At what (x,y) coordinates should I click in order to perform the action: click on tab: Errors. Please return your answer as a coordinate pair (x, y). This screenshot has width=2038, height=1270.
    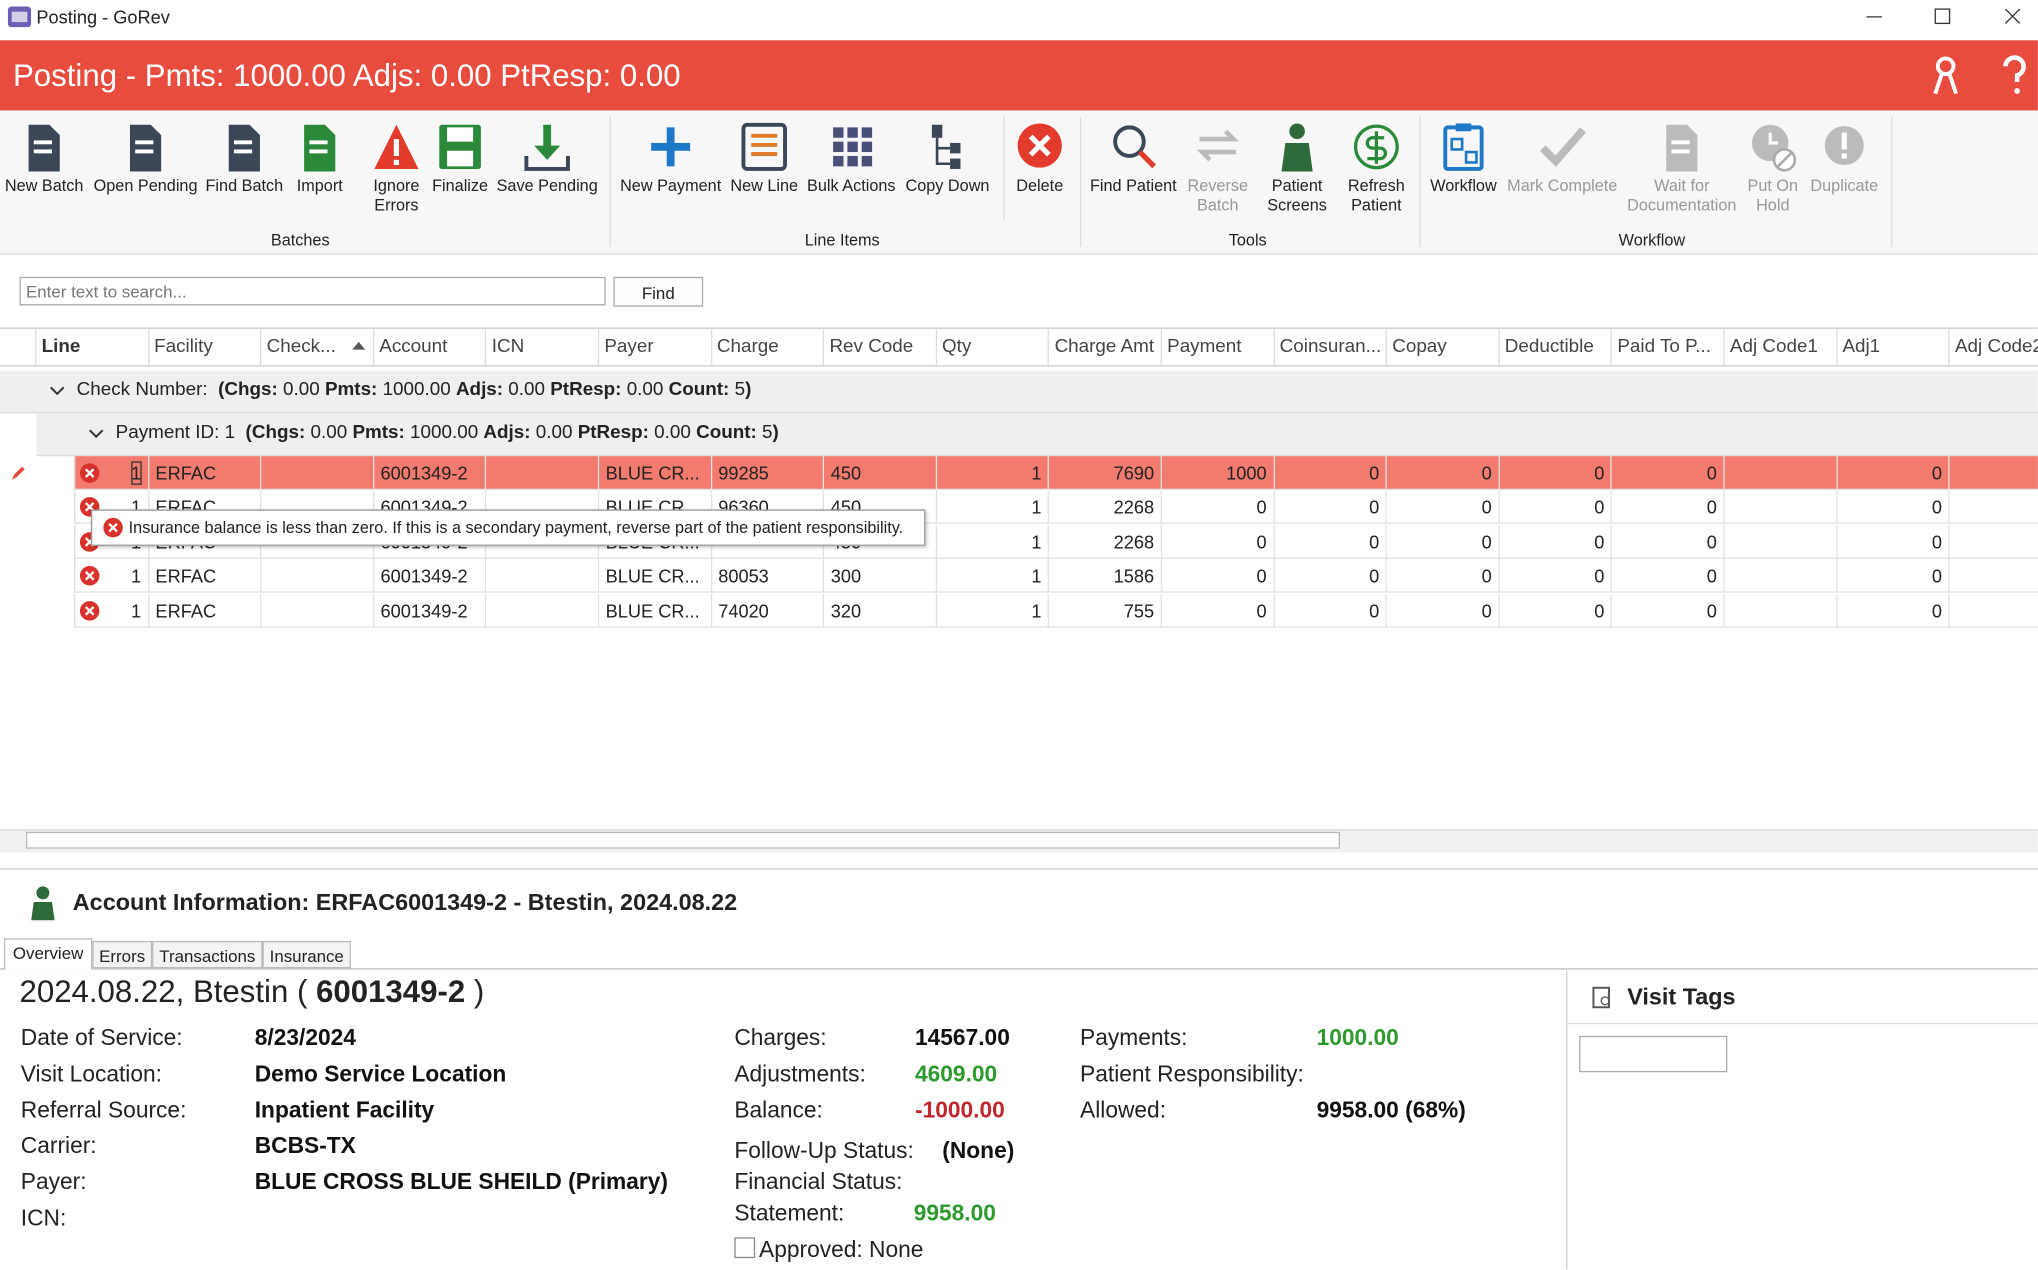
    Looking at the image, I should click on (122, 954).